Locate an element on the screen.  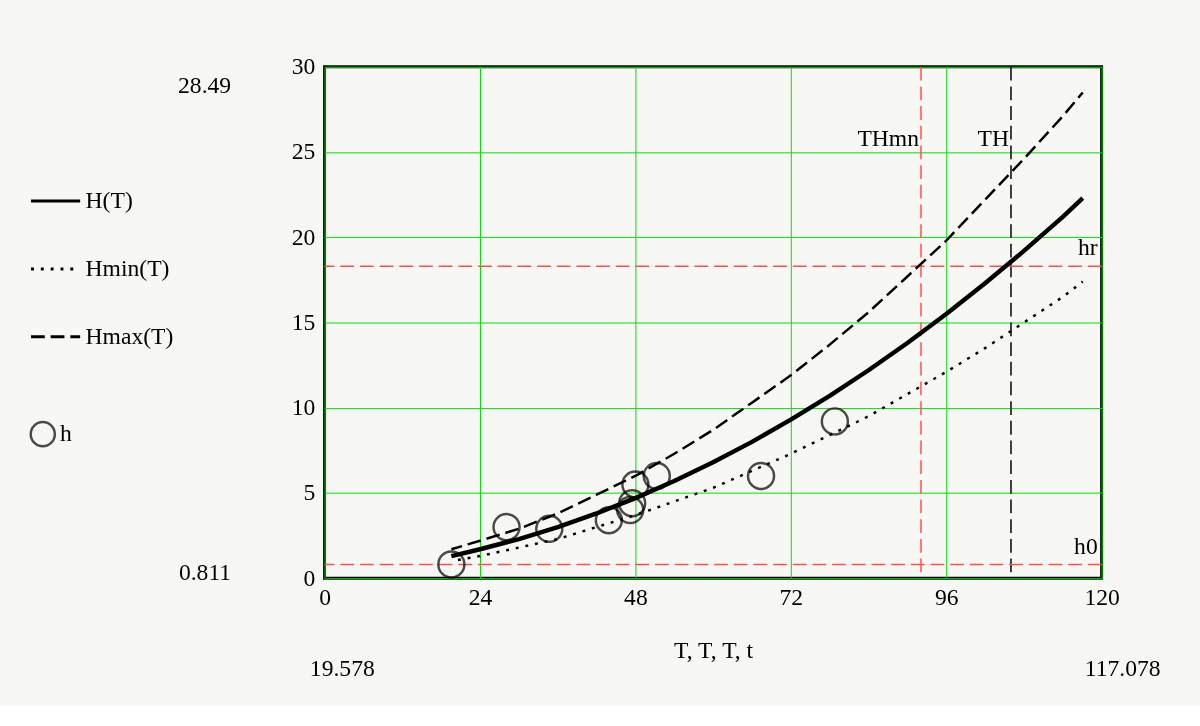
legend-label: H(T) is located at coordinates (109, 199).